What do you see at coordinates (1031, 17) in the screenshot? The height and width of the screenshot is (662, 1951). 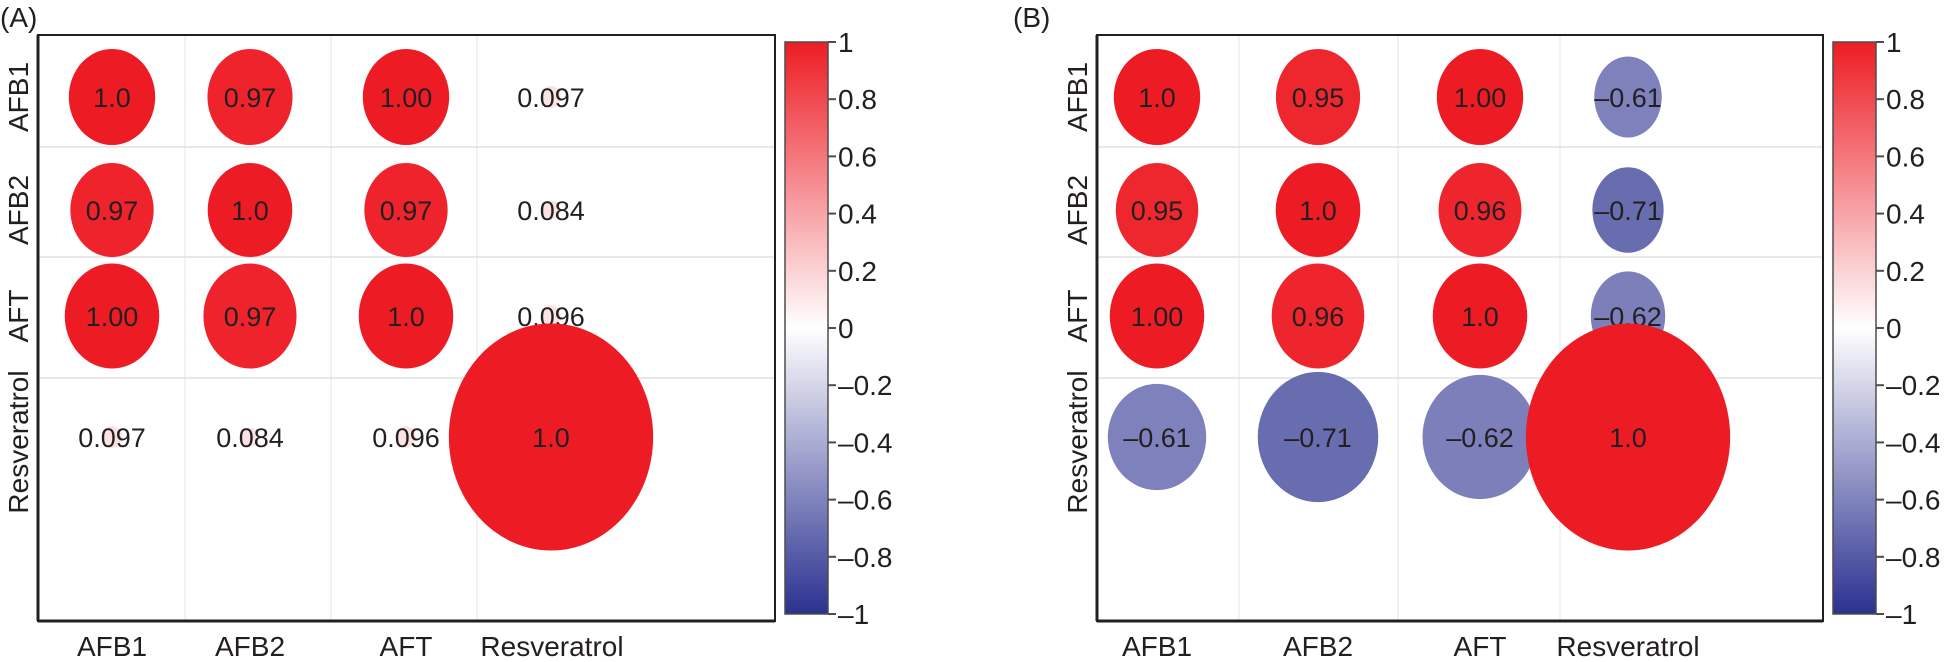 I see `panel-label: (B)` at bounding box center [1031, 17].